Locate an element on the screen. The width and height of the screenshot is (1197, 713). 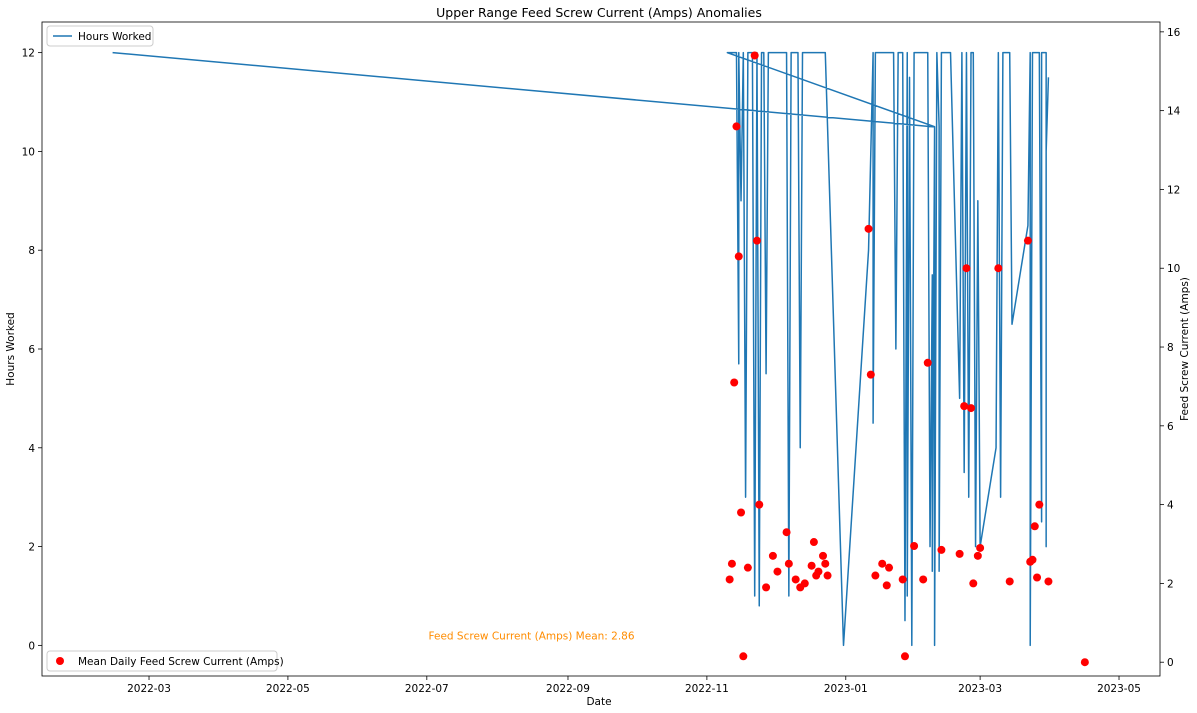
y2-tick-label-5: 10 is located at coordinates (1173, 269).